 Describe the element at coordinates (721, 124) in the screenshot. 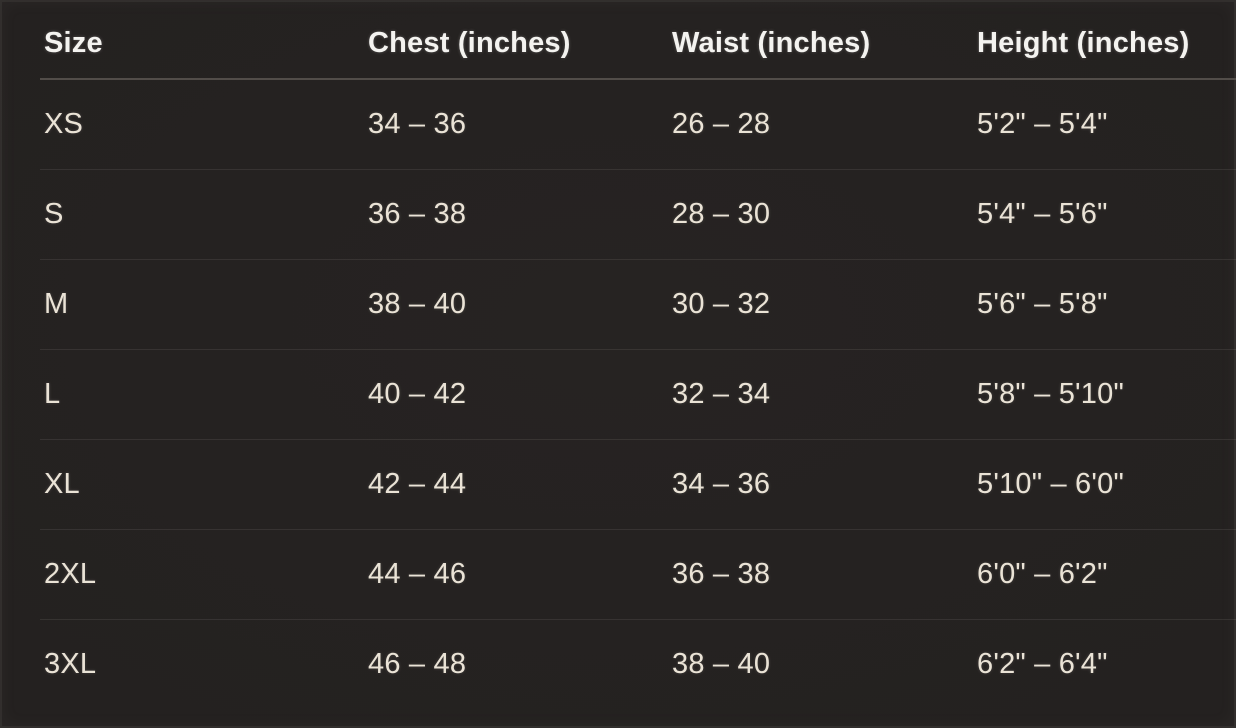

I see `waist-cell: 26 – 28` at that location.